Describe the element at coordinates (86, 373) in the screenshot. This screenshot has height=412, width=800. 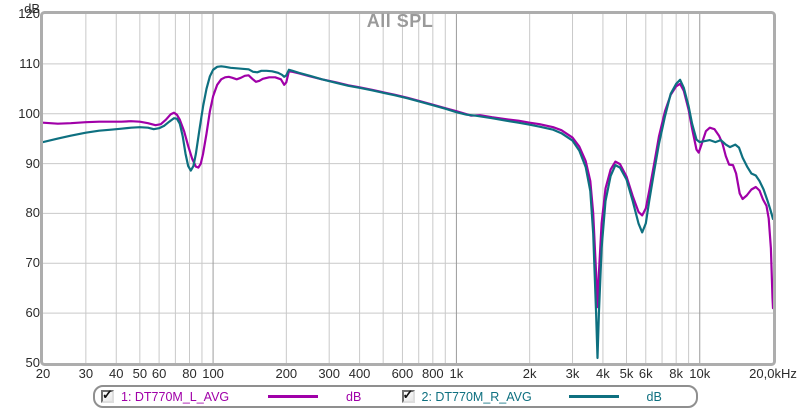
I see `x-tick-30: 30` at that location.